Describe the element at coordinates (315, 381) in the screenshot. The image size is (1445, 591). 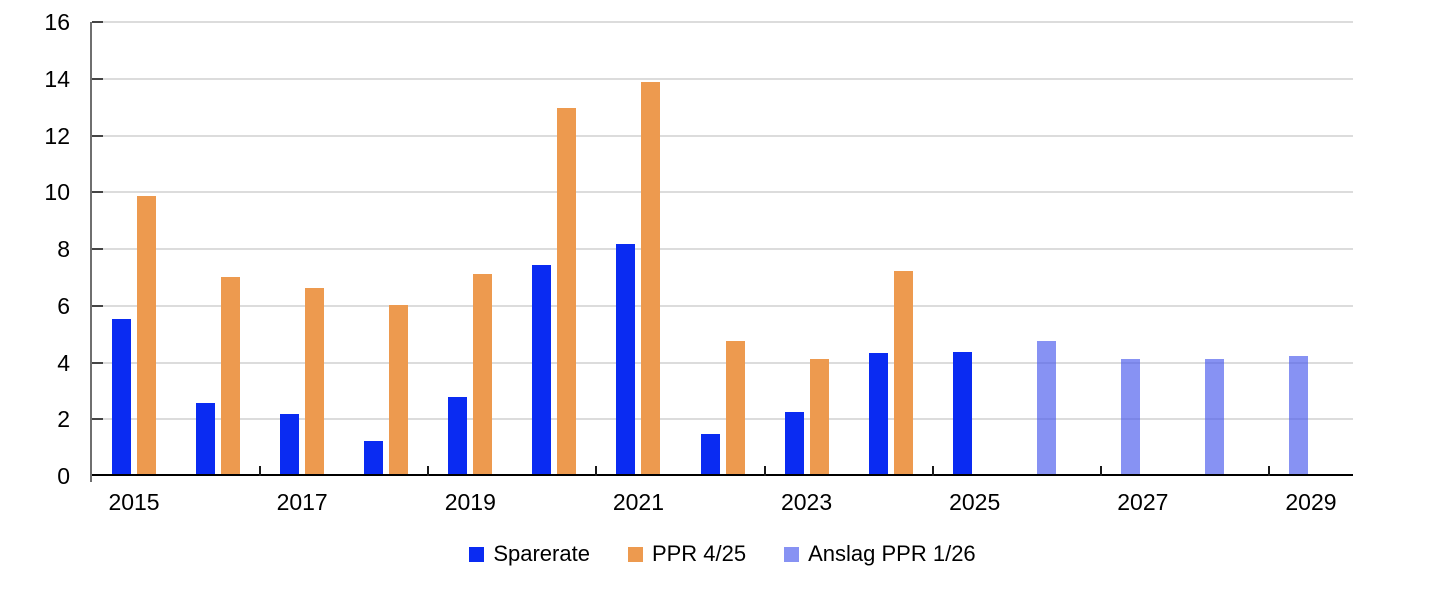
I see `bar-ppr-4-25-2017` at that location.